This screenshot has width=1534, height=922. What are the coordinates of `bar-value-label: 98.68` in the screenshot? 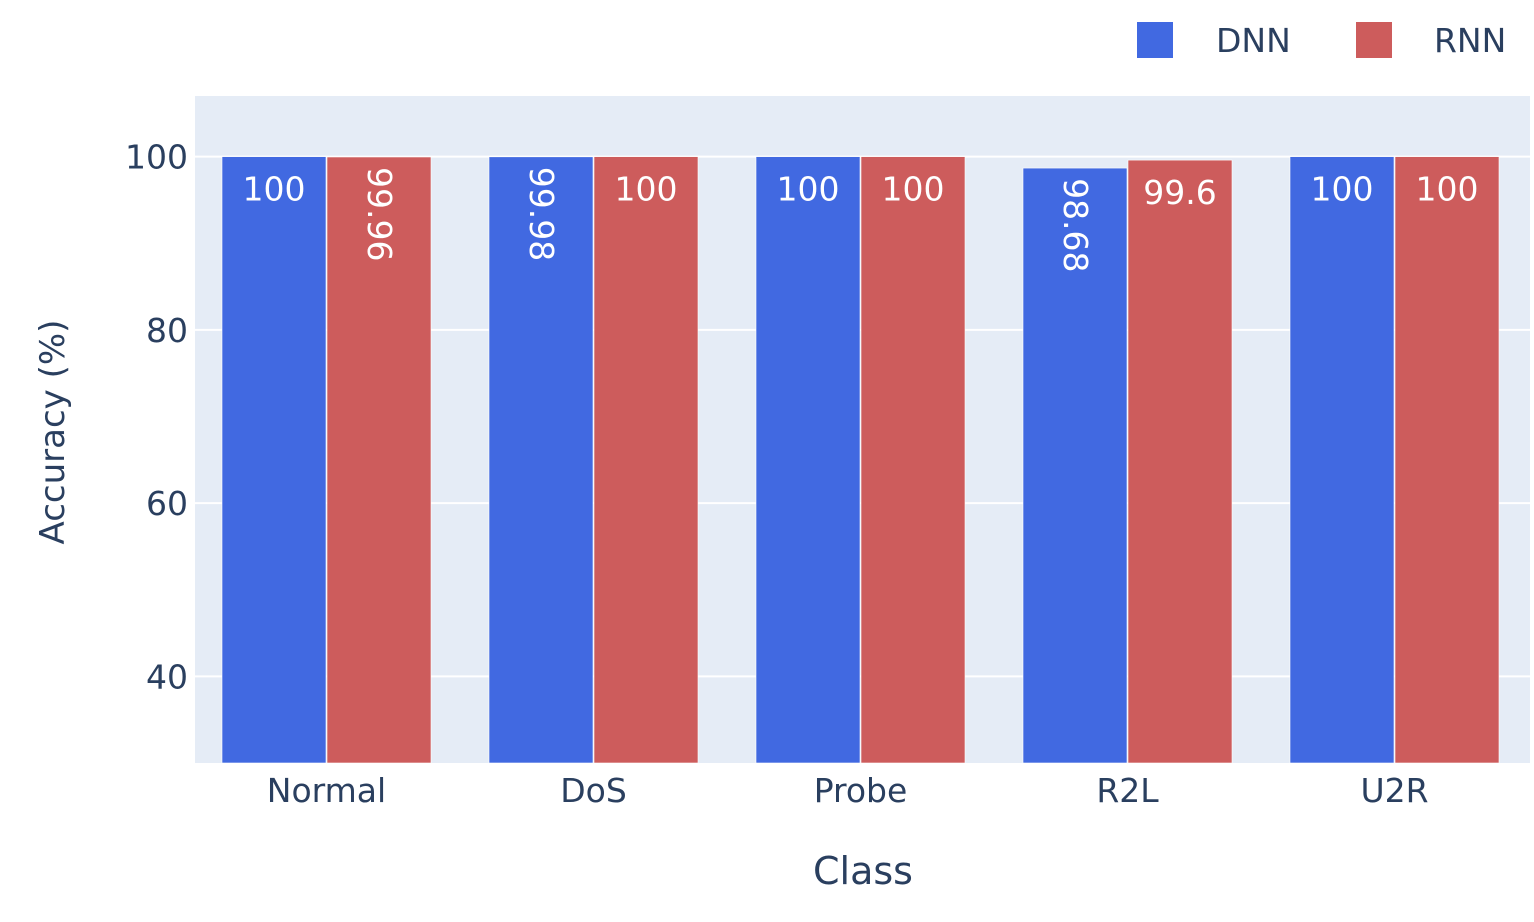 It's located at (1075, 225).